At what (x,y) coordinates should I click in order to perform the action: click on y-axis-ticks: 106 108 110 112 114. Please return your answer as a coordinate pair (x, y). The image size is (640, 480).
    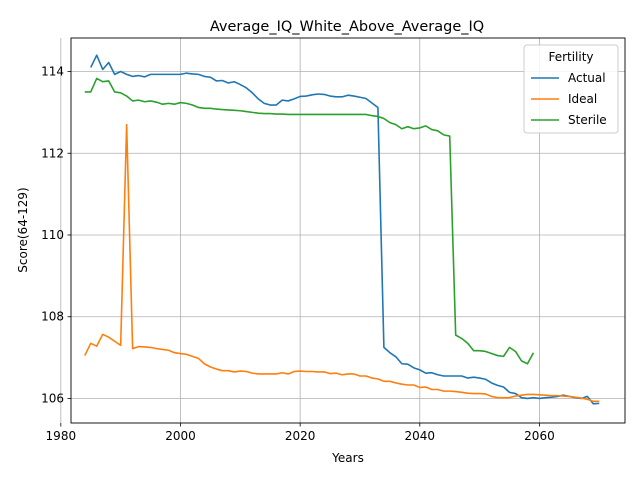
    Looking at the image, I should click on (56, 235).